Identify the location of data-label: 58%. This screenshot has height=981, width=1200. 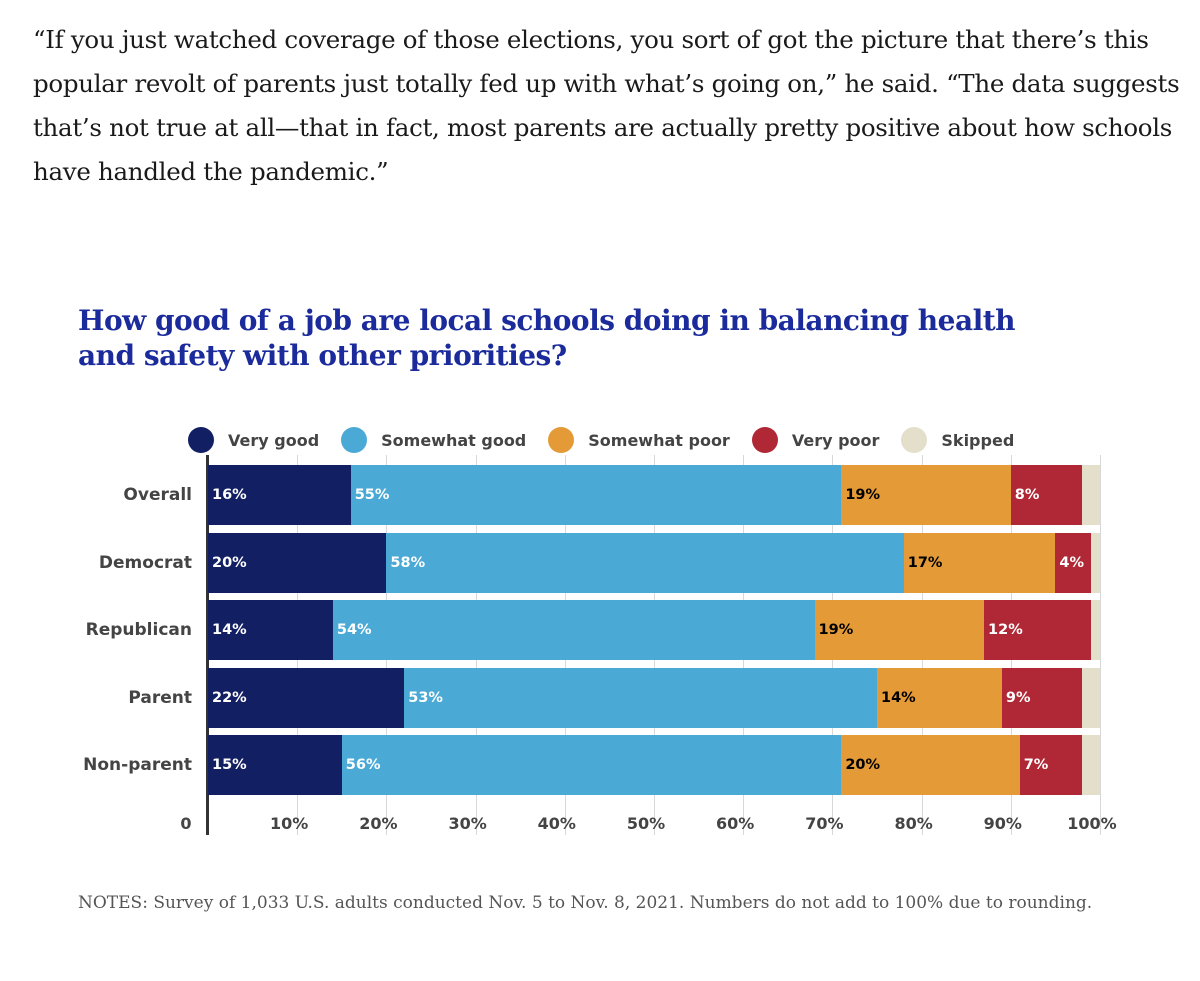
(408, 562).